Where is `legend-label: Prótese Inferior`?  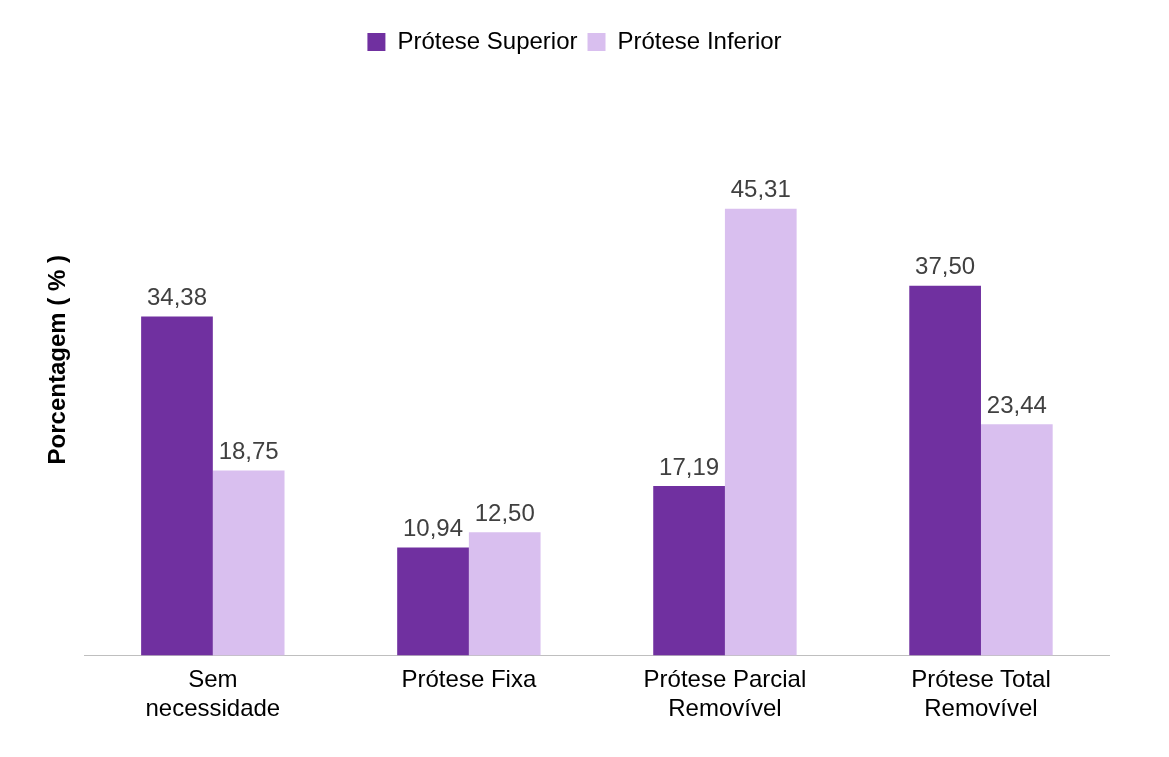 legend-label: Prótese Inferior is located at coordinates (699, 40).